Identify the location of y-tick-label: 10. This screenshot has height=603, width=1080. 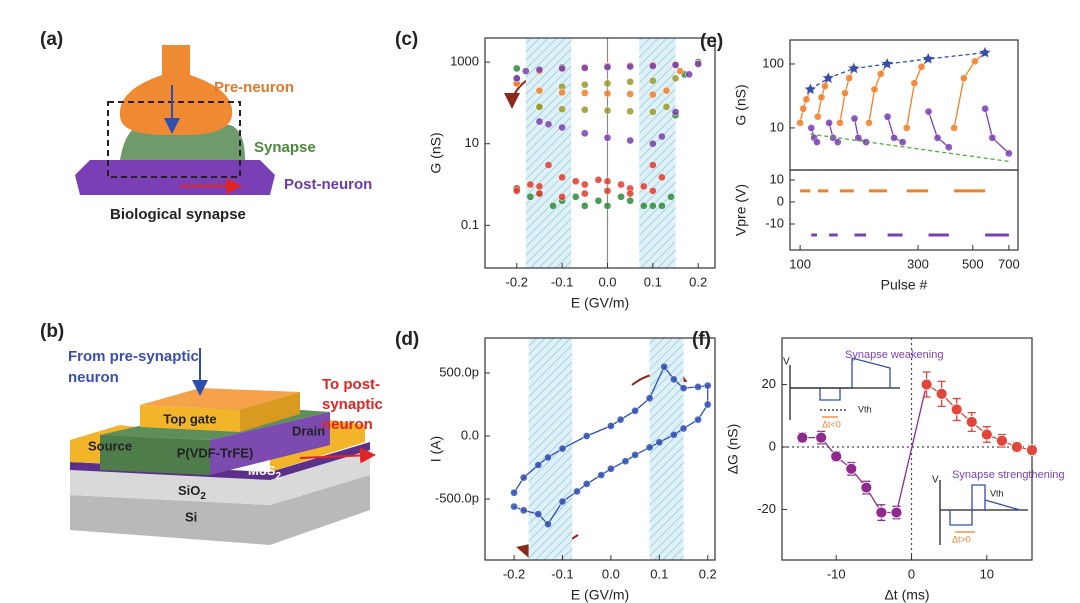
(777, 178).